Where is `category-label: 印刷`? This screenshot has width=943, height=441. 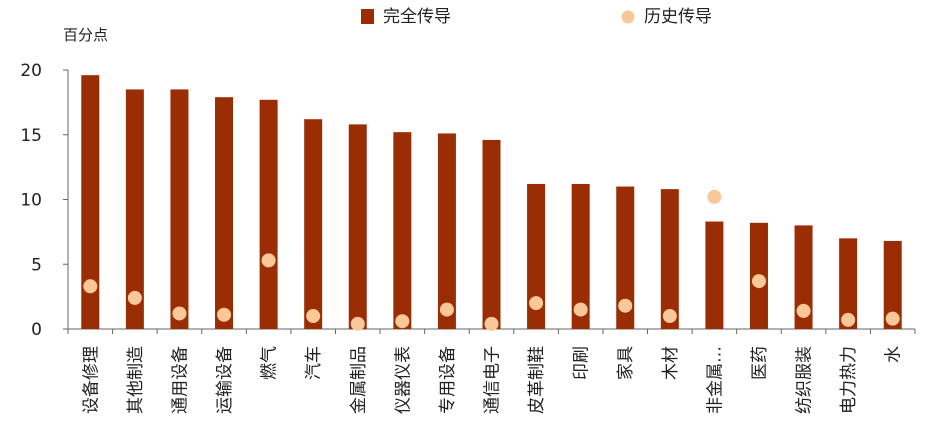
category-label: 印刷 is located at coordinates (582, 363).